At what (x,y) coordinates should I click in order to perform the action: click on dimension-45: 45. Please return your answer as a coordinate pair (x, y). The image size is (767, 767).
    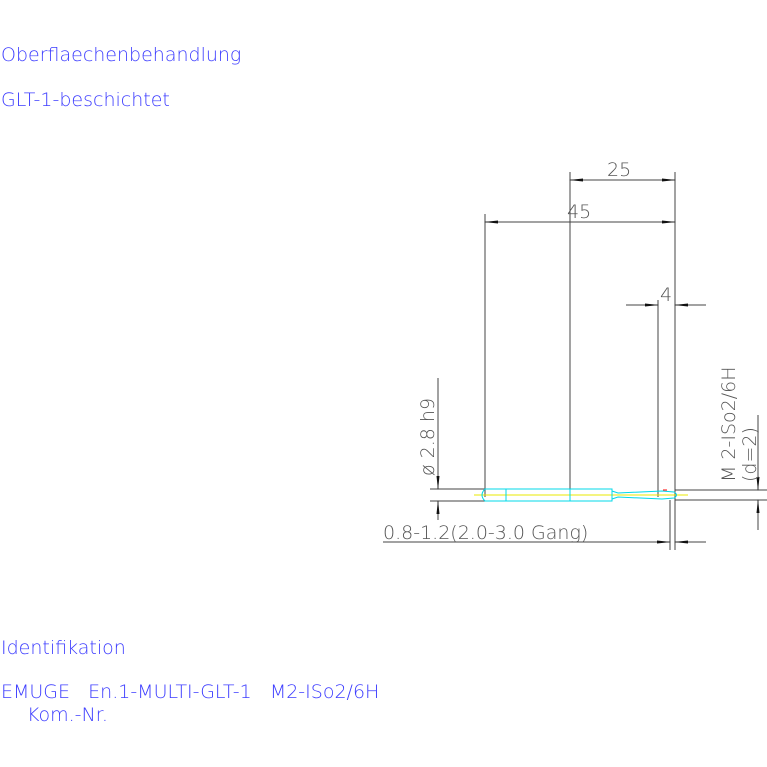
    Looking at the image, I should click on (579, 212).